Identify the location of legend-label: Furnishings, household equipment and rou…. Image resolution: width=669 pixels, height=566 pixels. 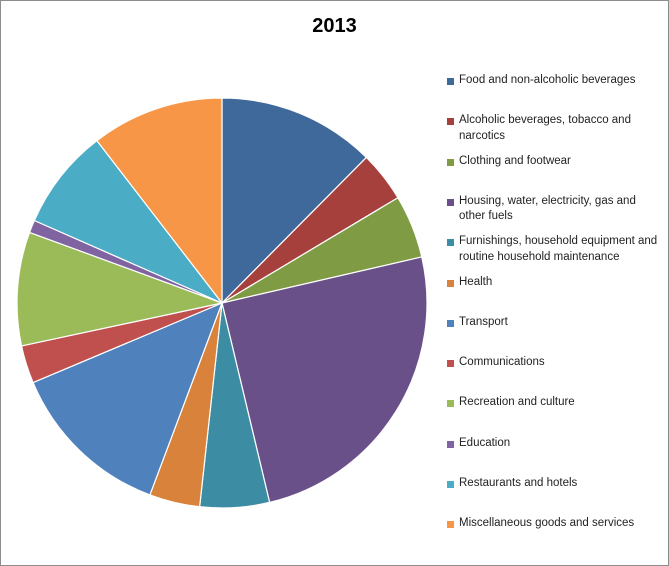
(558, 249).